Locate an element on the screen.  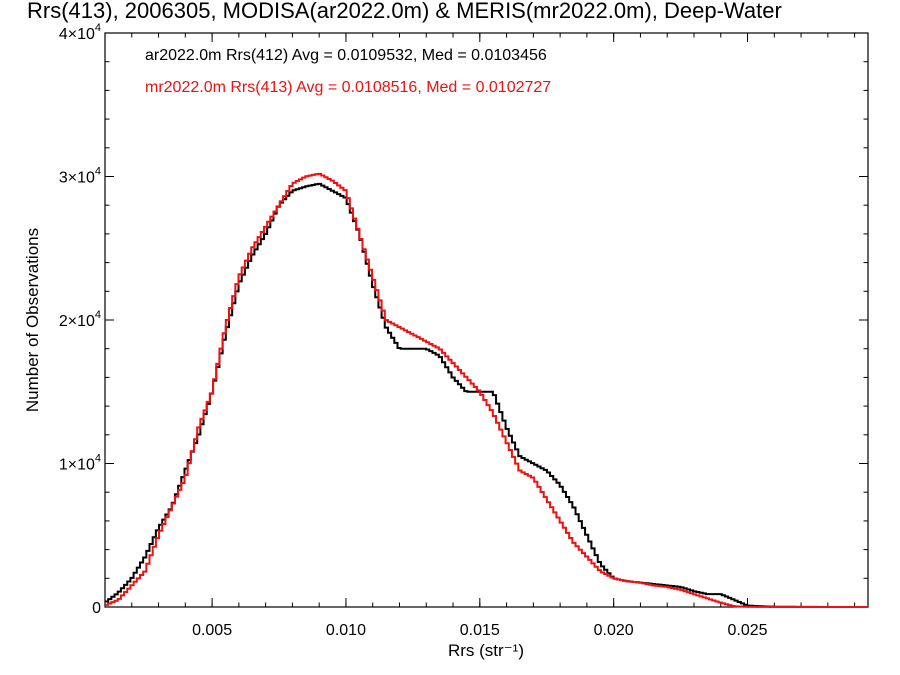
y-tick-label-4: 4×10⁴ is located at coordinates (80, 32).